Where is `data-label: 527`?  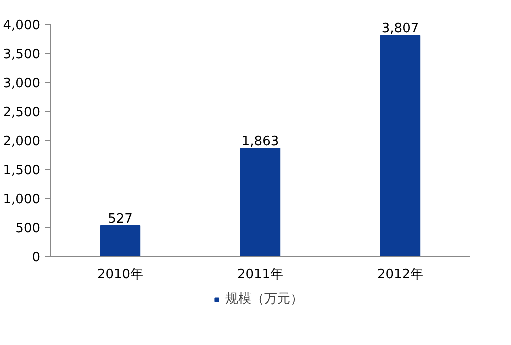 data-label: 527 is located at coordinates (120, 219).